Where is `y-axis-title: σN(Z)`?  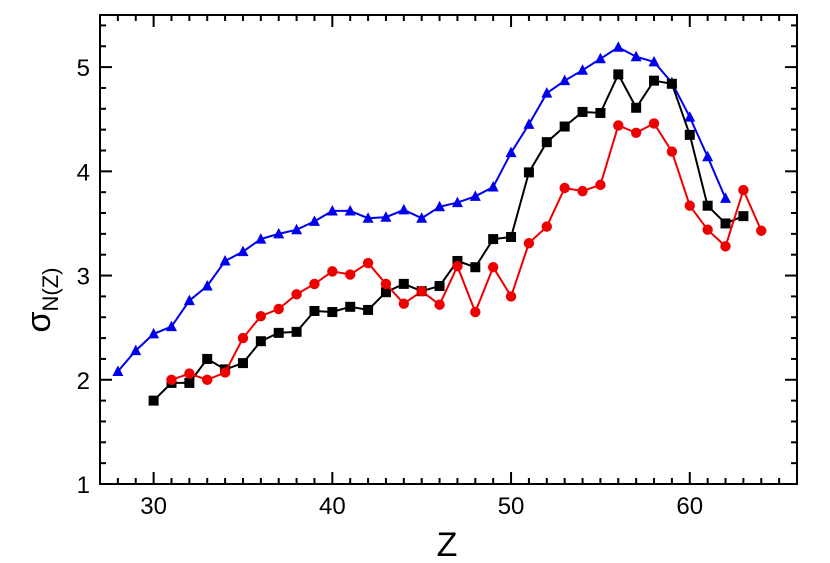
y-axis-title: σN(Z) is located at coordinates (41, 300).